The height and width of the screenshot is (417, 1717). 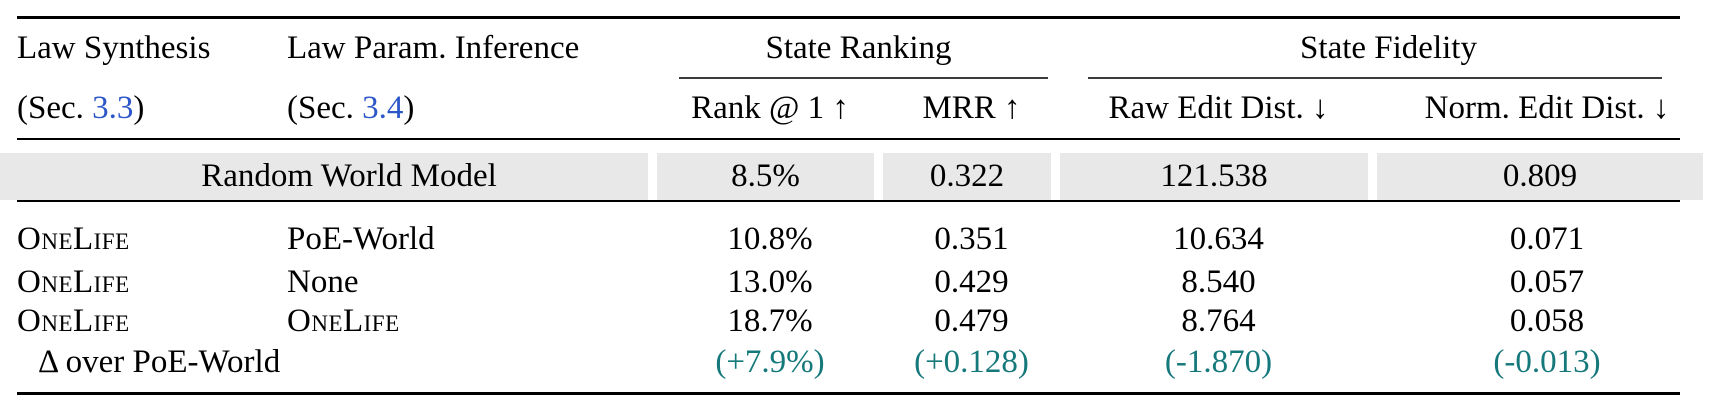 I want to click on baseline-raw-edit-value: 121.538, so click(x=1214, y=176).